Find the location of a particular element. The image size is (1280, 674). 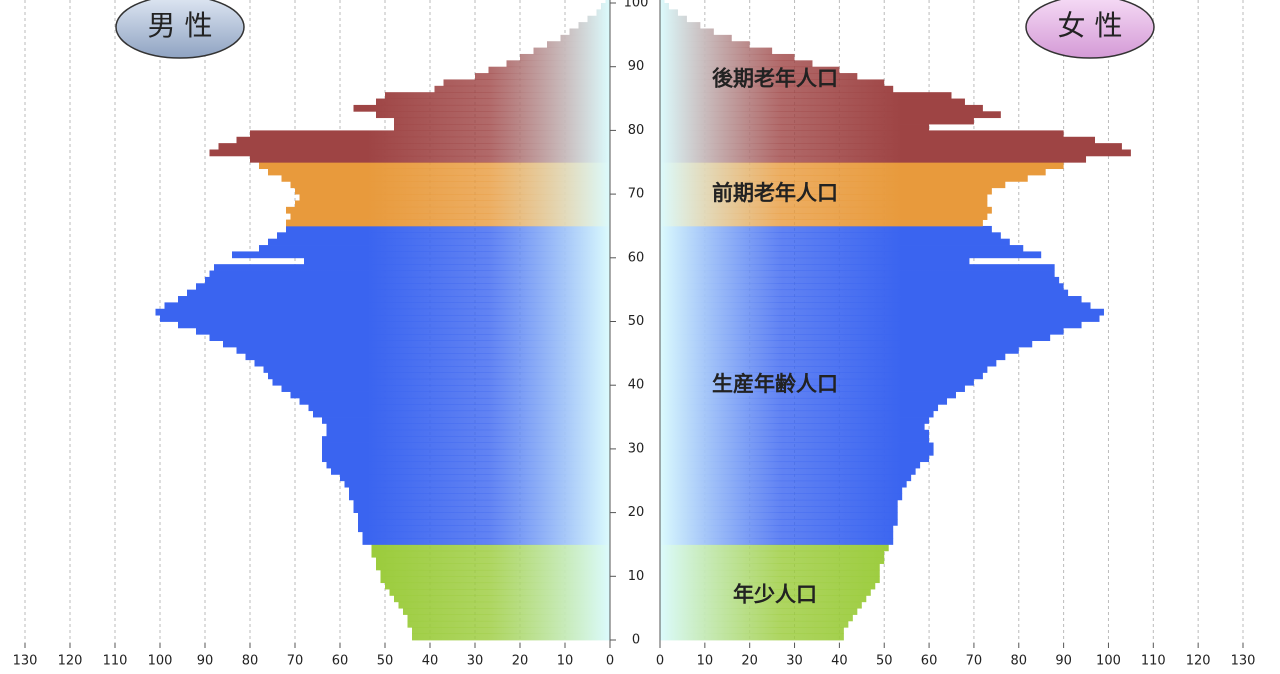

y-tick-label: 50 is located at coordinates (636, 321).